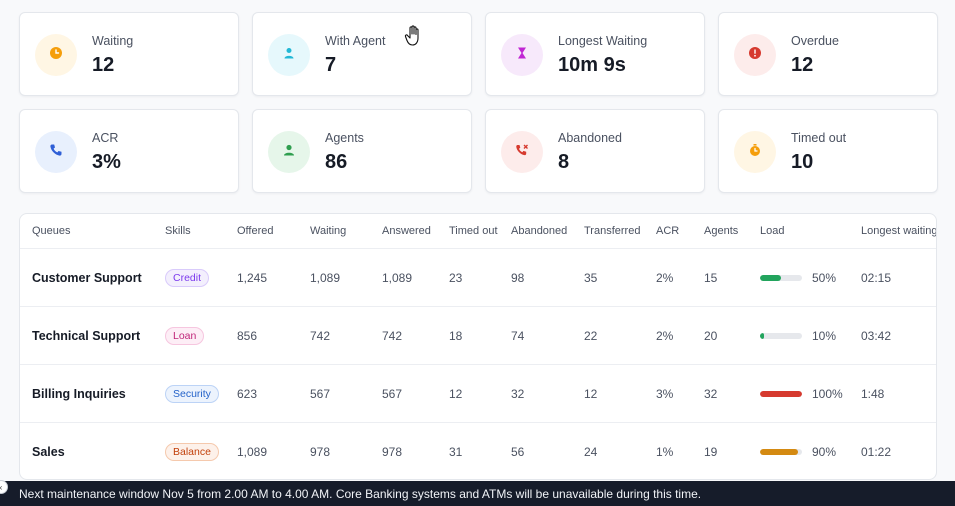  Describe the element at coordinates (522, 55) in the screenshot. I see `hourglass-icon` at that location.